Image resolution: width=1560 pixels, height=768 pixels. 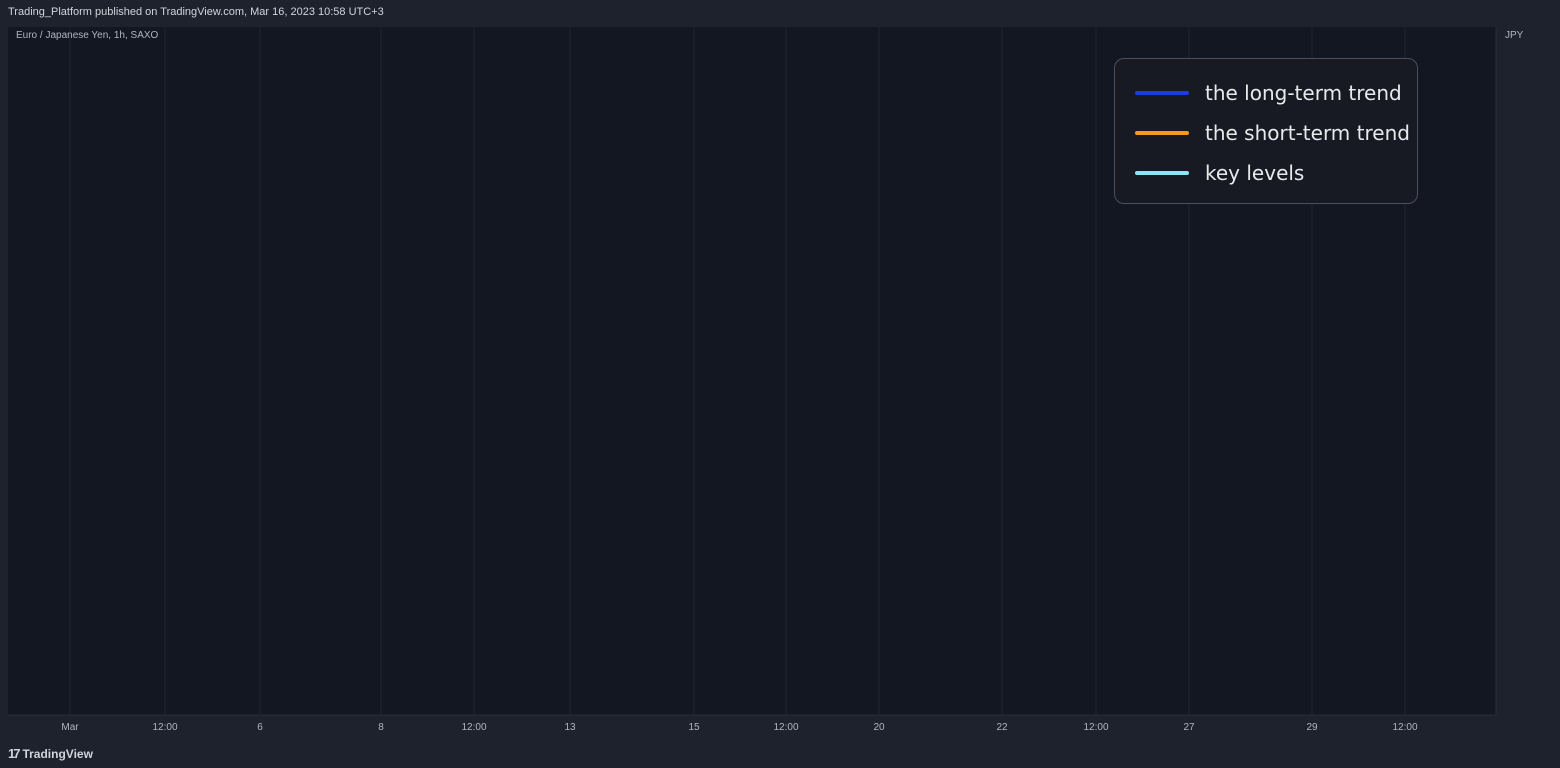 I want to click on legend-item-long-term: the long-term trend, so click(x=1268, y=93).